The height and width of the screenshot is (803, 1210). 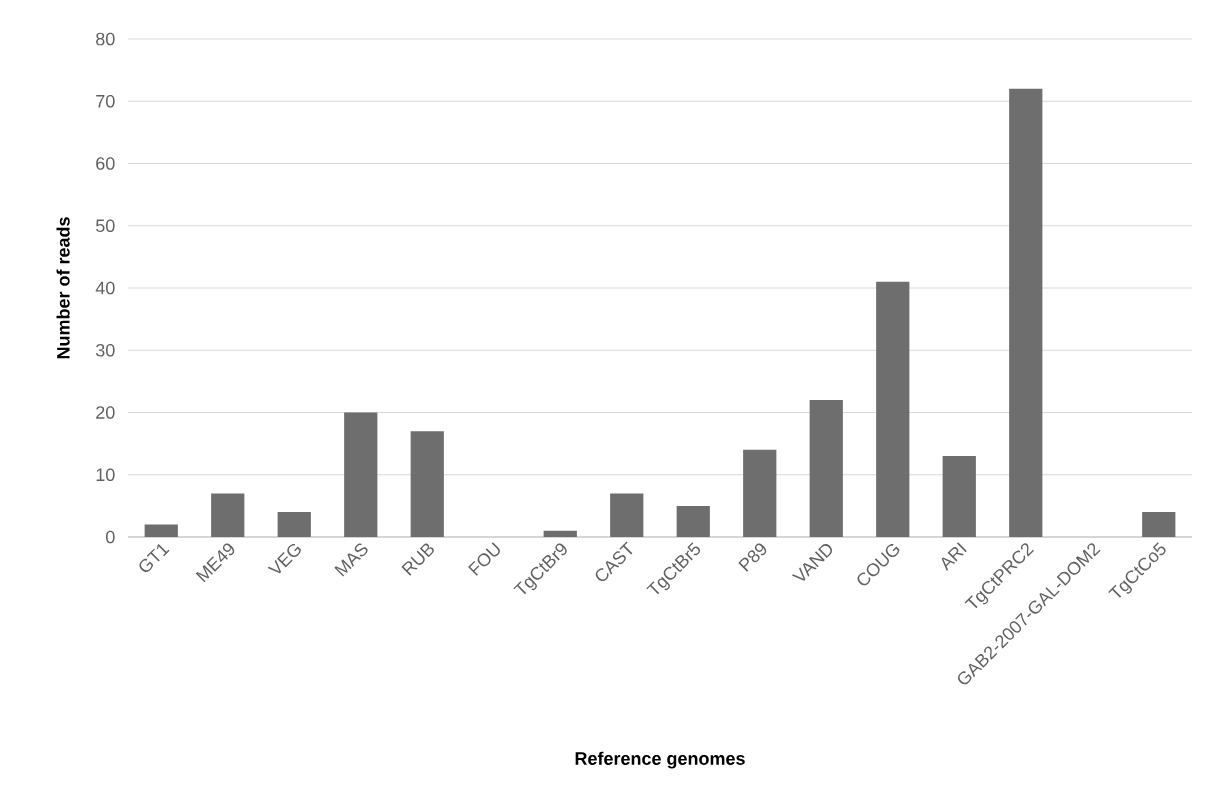 I want to click on y-tick-label: 40, so click(x=105, y=288).